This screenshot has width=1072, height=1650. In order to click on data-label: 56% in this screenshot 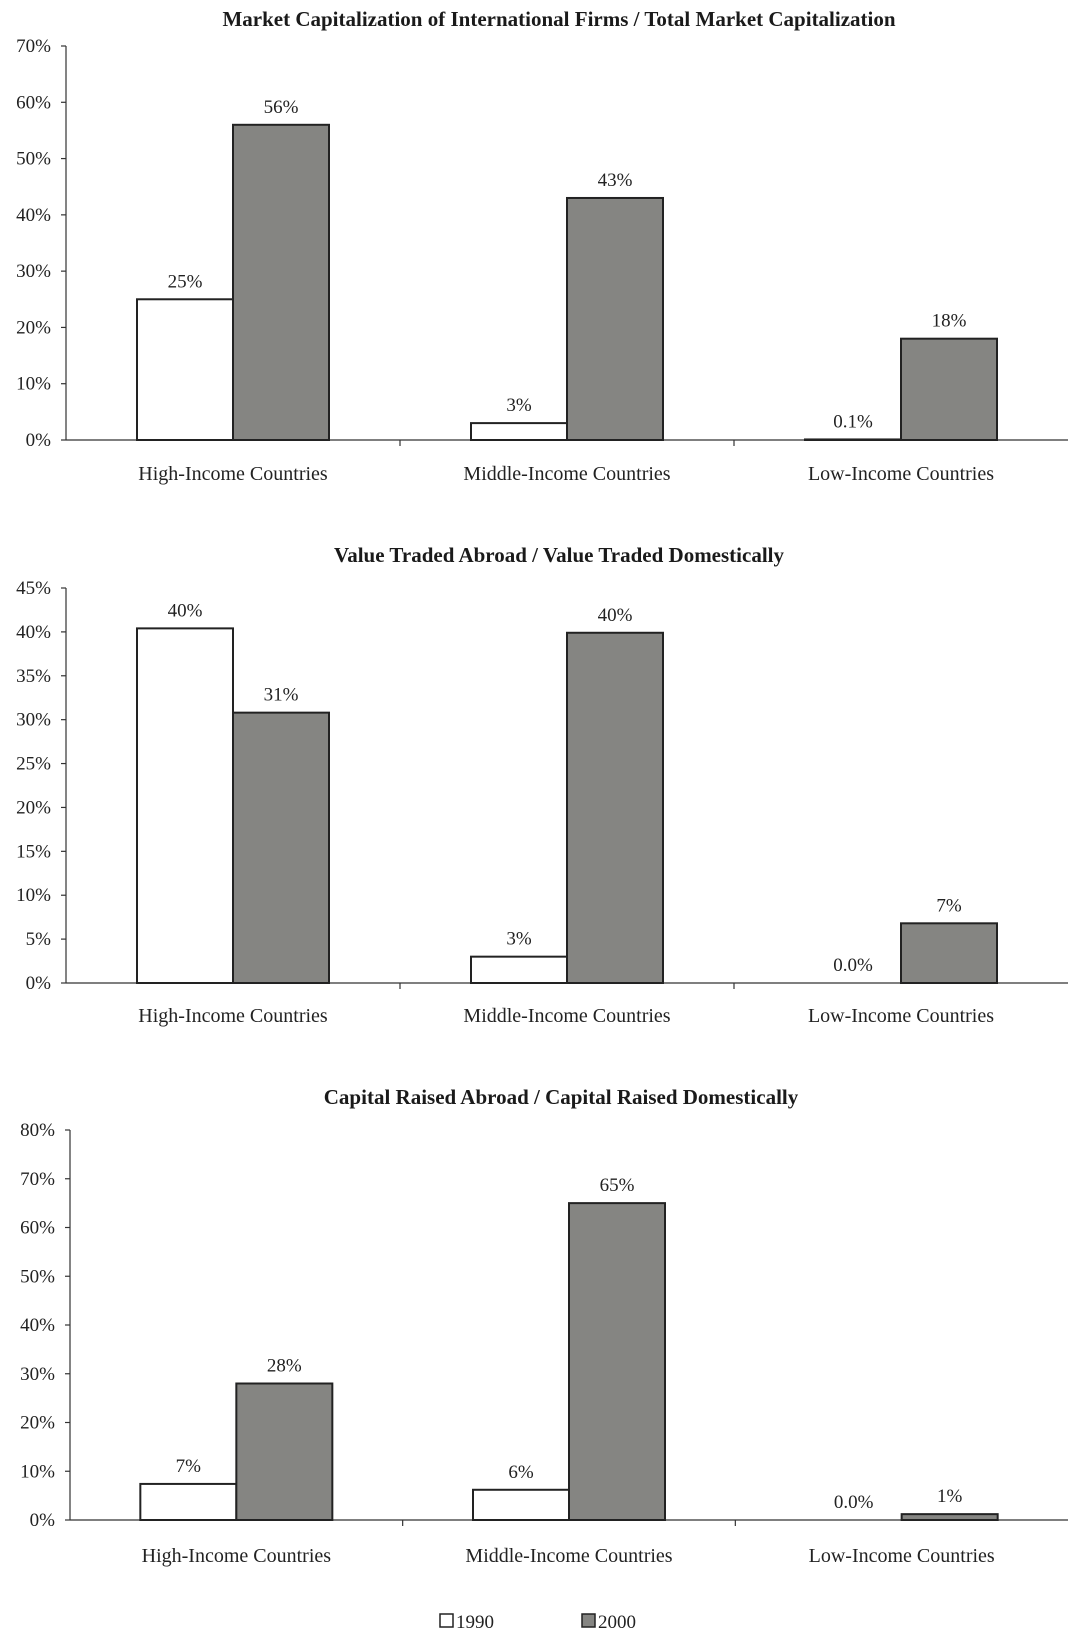, I will do `click(281, 107)`.